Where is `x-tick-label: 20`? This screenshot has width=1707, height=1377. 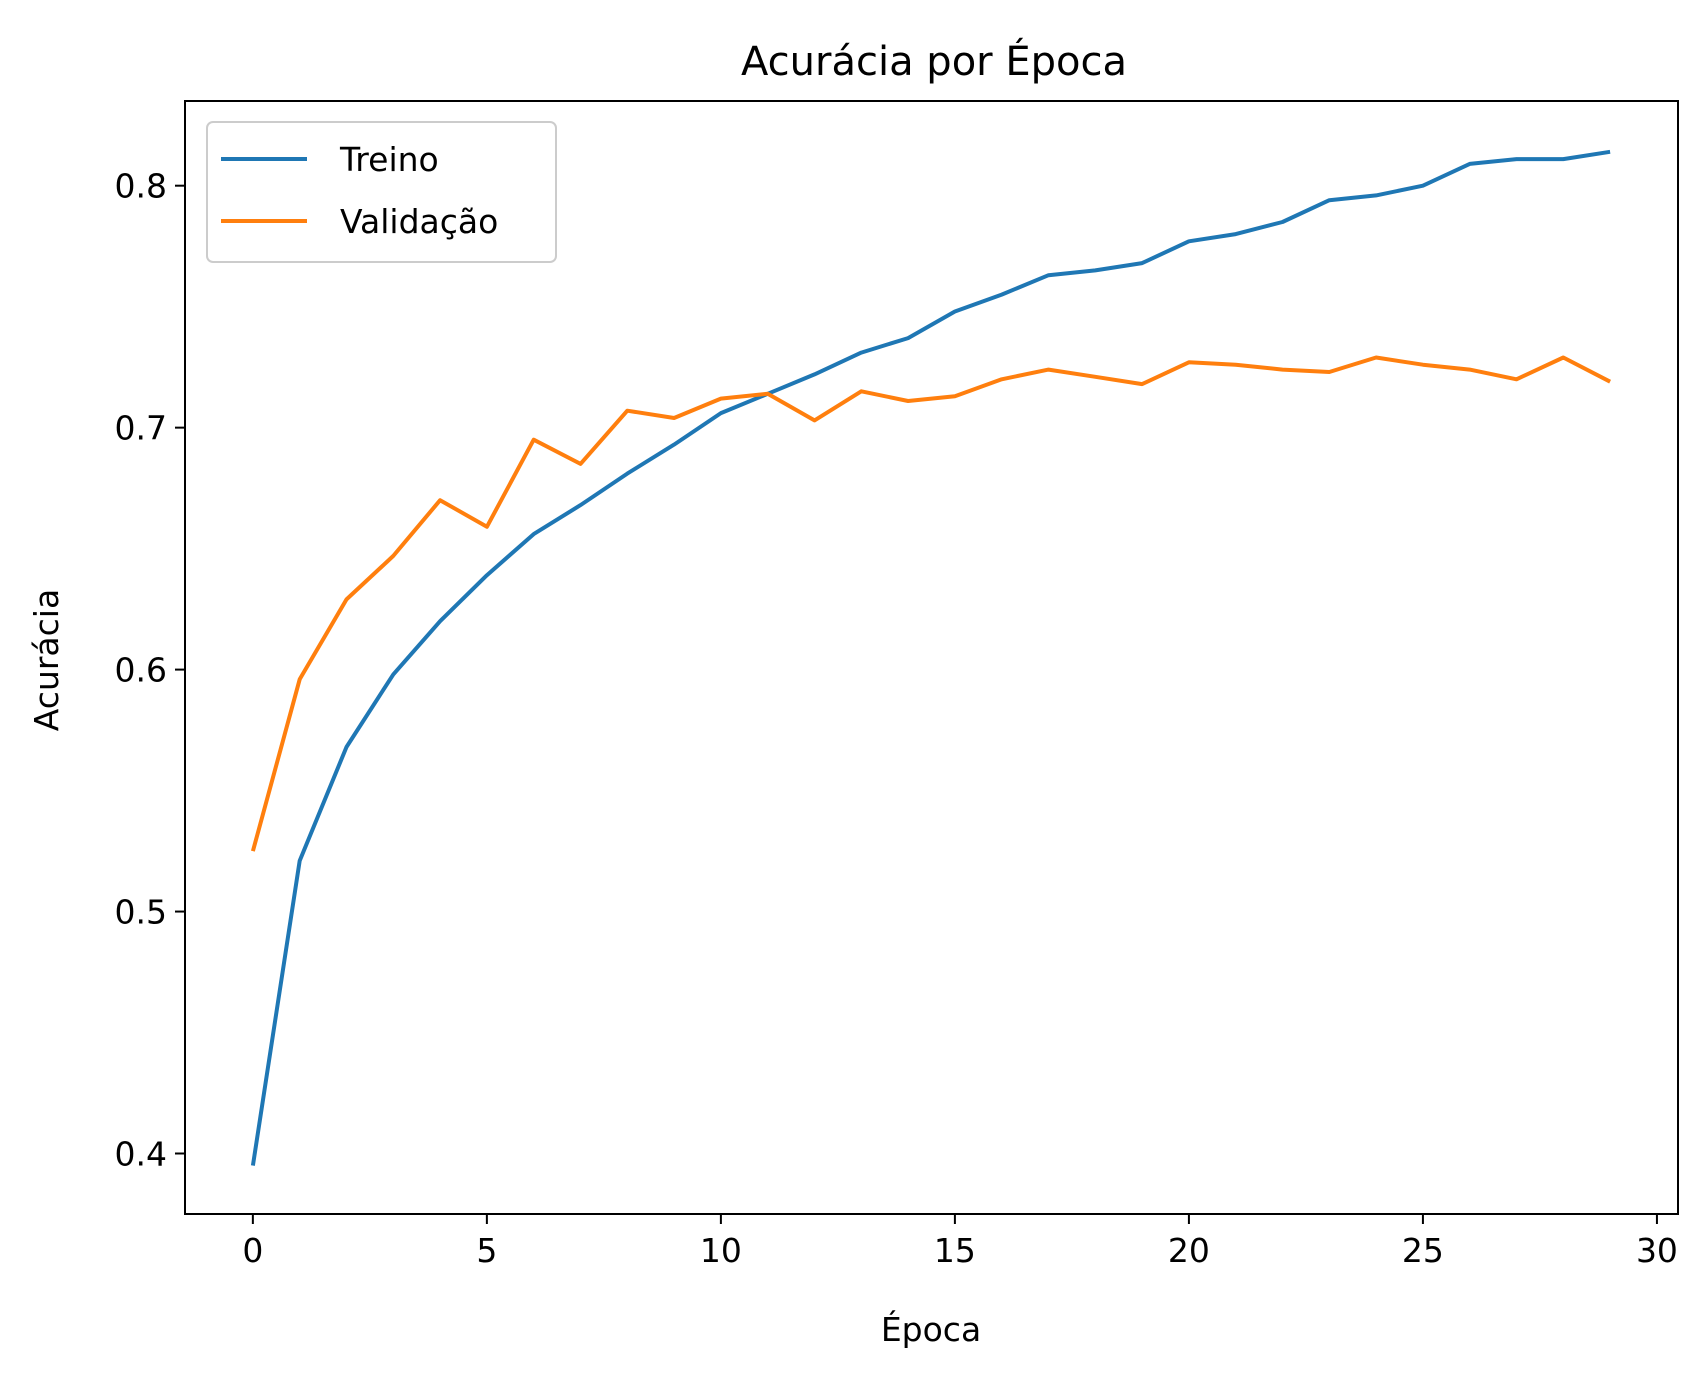 x-tick-label: 20 is located at coordinates (1189, 1250).